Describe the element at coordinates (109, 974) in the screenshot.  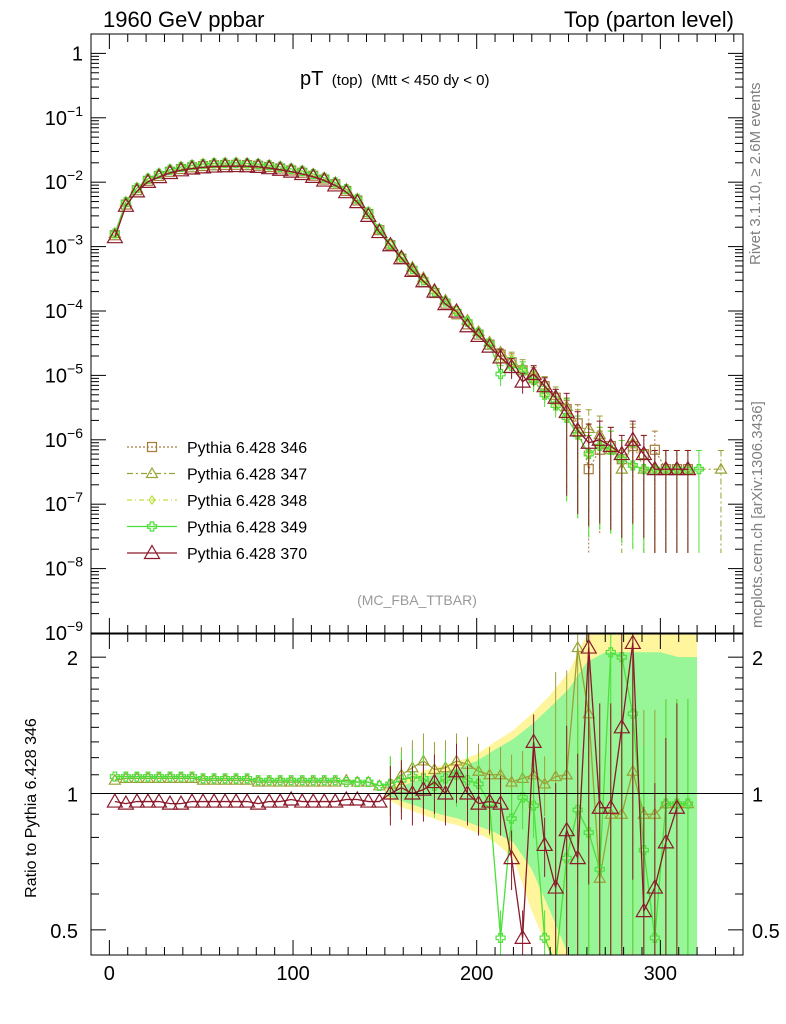
I see `x-tick-label: 0` at that location.